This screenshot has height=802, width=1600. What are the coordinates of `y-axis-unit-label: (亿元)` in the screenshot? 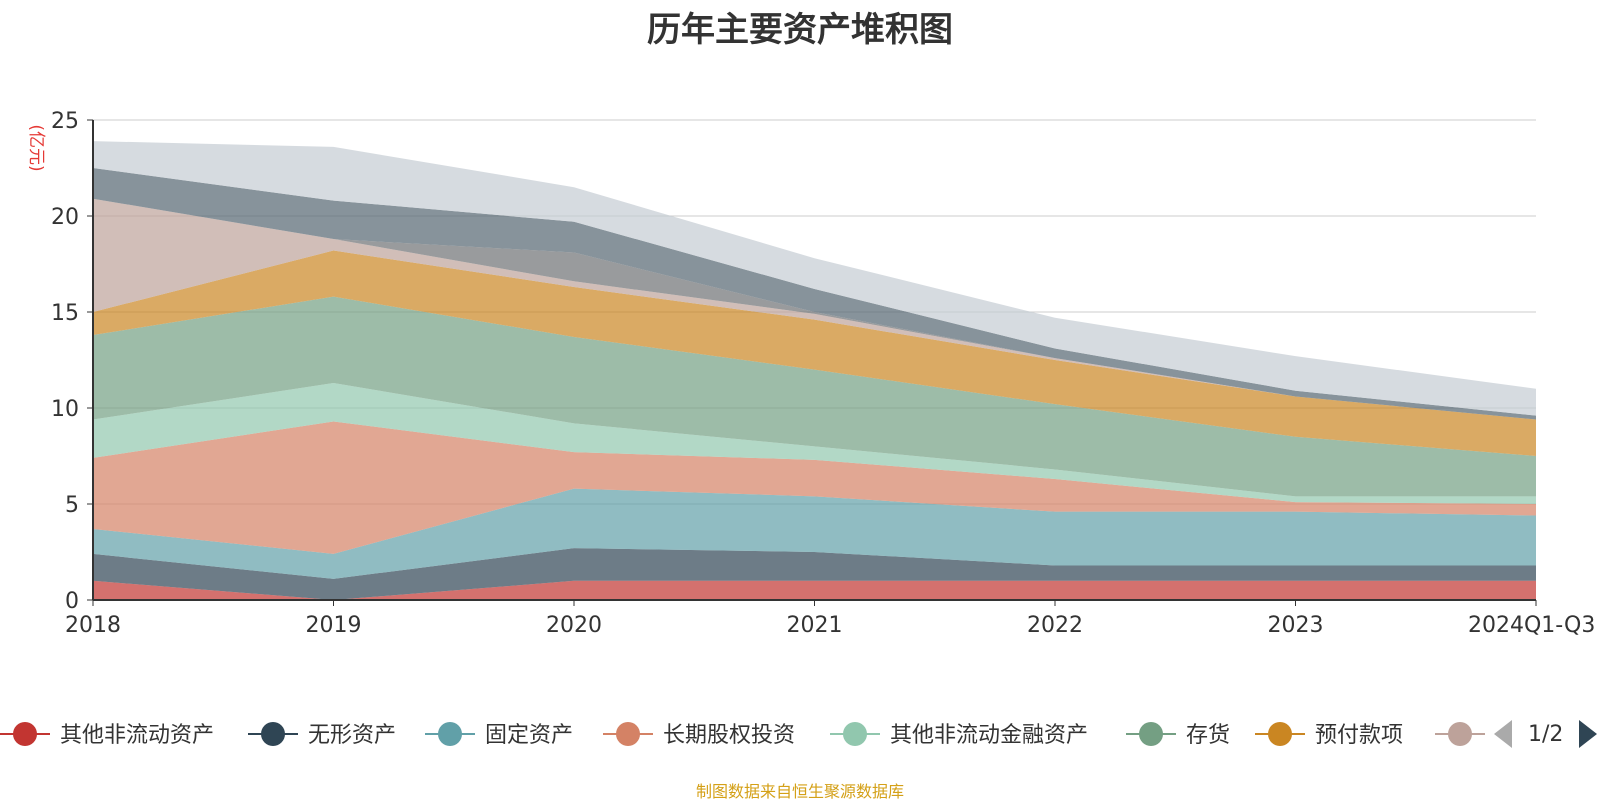 It's located at (36, 147).